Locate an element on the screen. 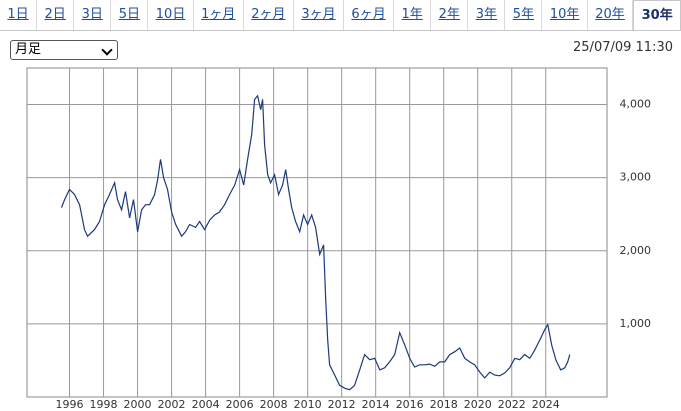 The height and width of the screenshot is (411, 681). period-tab: 3ヶ月 is located at coordinates (319, 15).